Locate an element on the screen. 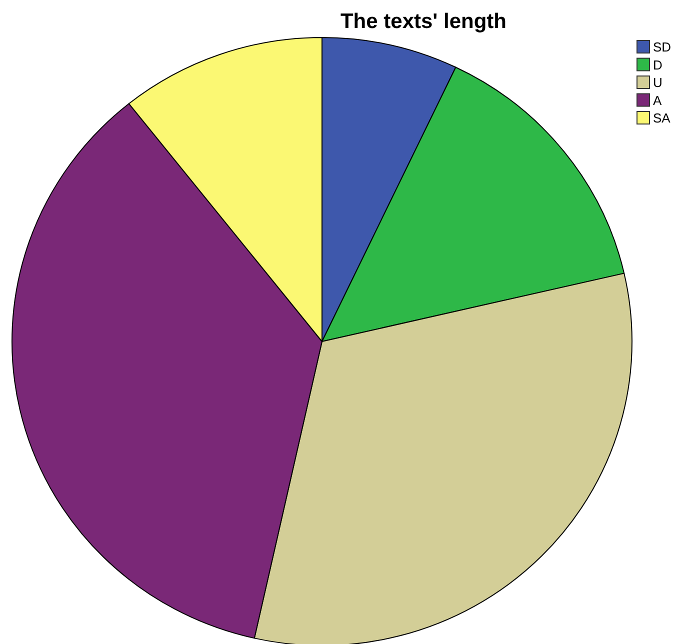 This screenshot has width=677, height=644. legend-label: A is located at coordinates (657, 100).